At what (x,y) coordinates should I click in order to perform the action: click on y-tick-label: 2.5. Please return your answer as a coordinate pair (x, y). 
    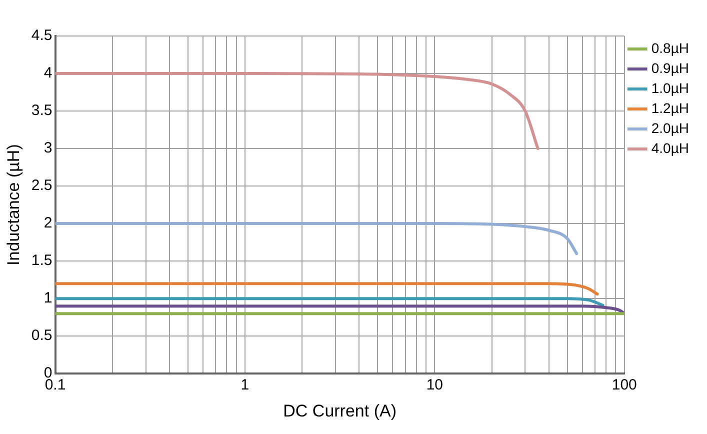
    Looking at the image, I should click on (41, 185).